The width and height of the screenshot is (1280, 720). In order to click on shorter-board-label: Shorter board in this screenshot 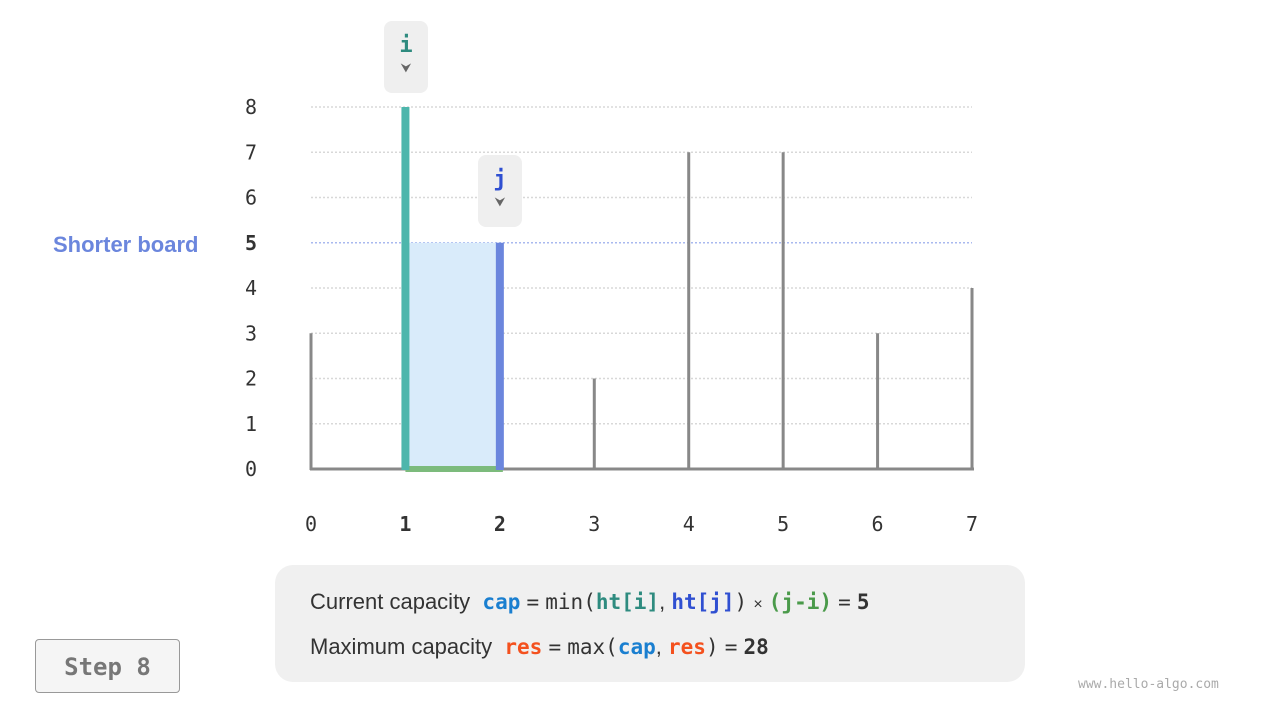, I will do `click(126, 244)`.